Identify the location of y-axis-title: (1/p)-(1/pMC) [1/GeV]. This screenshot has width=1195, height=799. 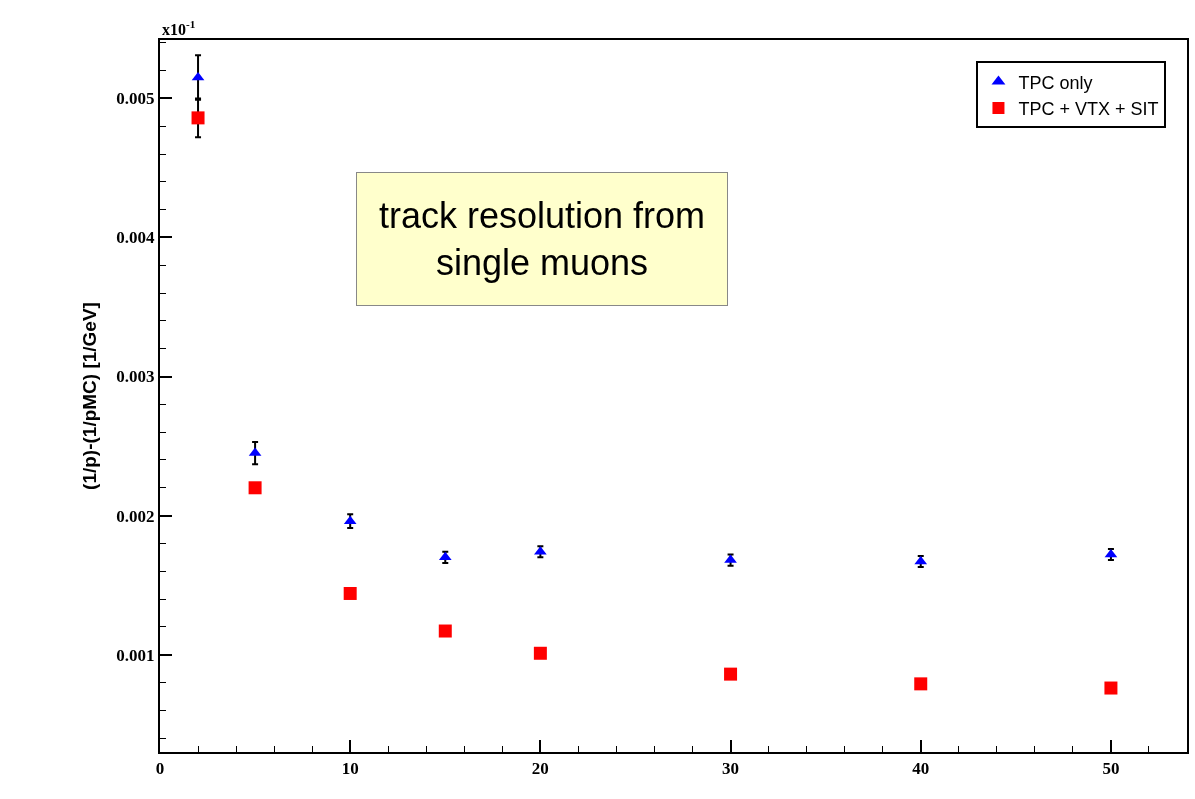
(89, 396).